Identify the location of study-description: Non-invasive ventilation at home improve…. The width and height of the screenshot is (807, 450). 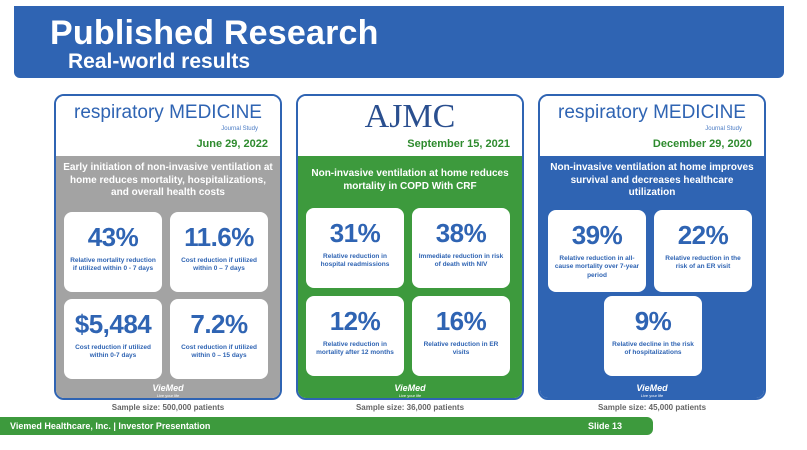
(652, 180).